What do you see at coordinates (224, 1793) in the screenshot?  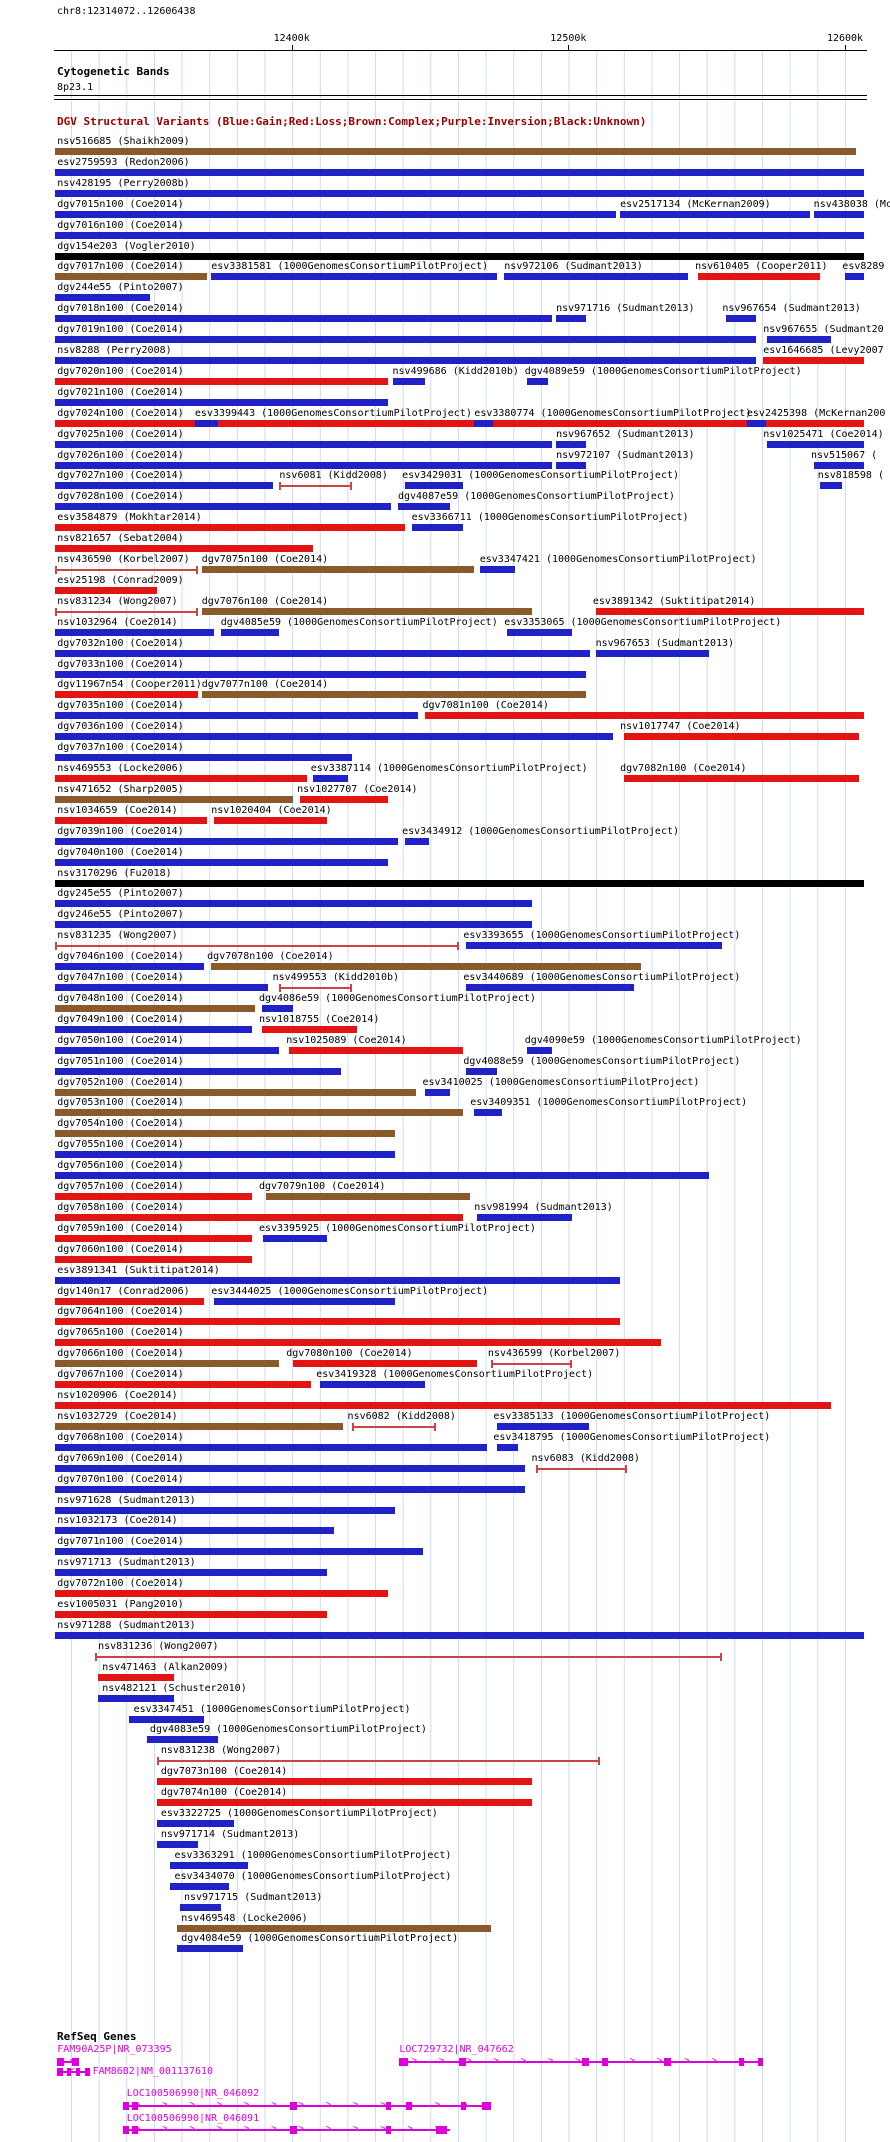 I see `variant-label: dgv7074n100 (Coe2014)` at bounding box center [224, 1793].